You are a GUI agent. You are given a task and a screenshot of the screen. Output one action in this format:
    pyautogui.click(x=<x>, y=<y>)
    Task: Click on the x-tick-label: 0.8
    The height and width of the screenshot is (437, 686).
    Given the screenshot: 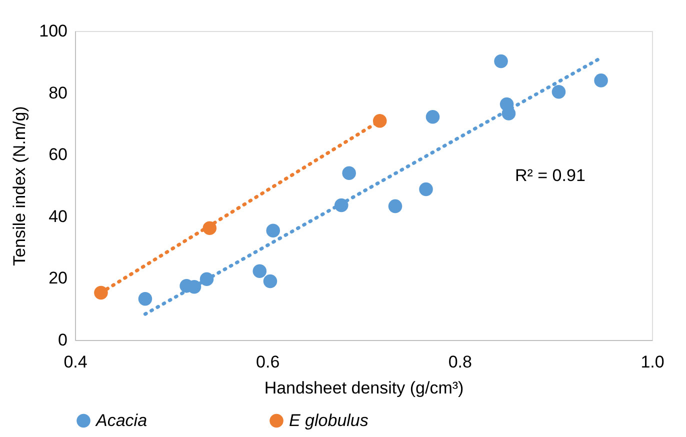 What is the action you would take?
    pyautogui.click(x=460, y=362)
    